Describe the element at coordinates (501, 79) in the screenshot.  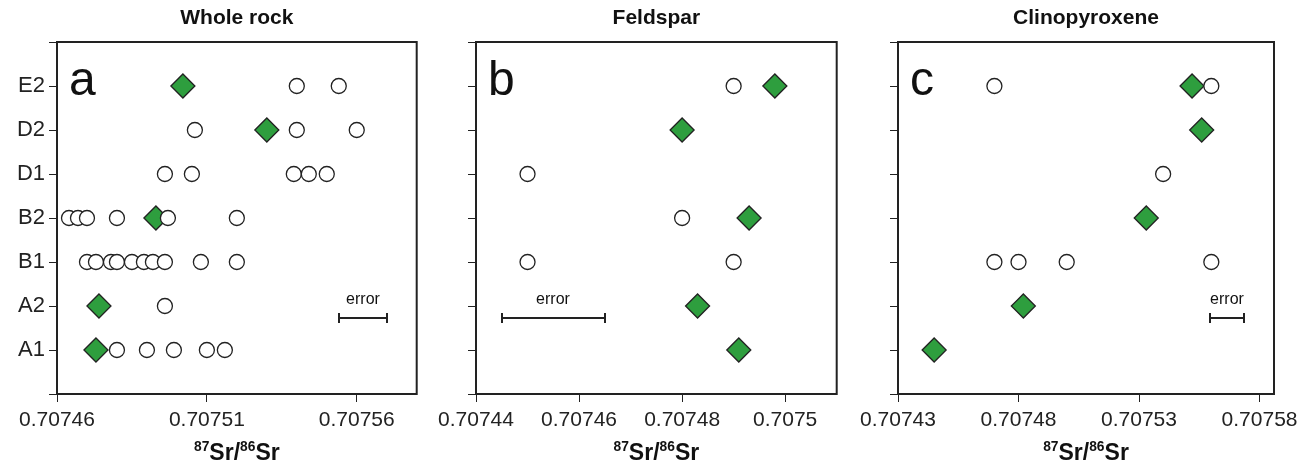
I see `annotation: b` at that location.